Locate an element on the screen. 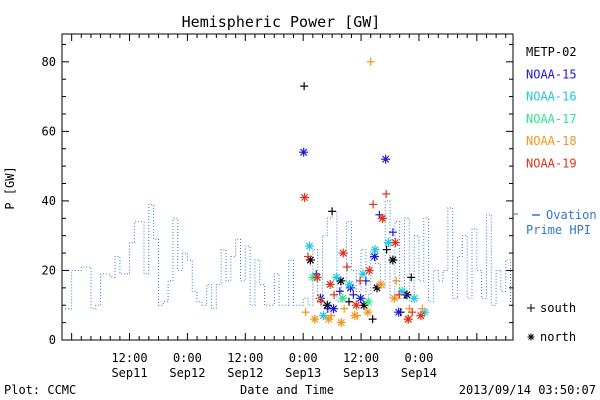 The image size is (600, 400). x-tick-date-label: Sep14 is located at coordinates (419, 373).